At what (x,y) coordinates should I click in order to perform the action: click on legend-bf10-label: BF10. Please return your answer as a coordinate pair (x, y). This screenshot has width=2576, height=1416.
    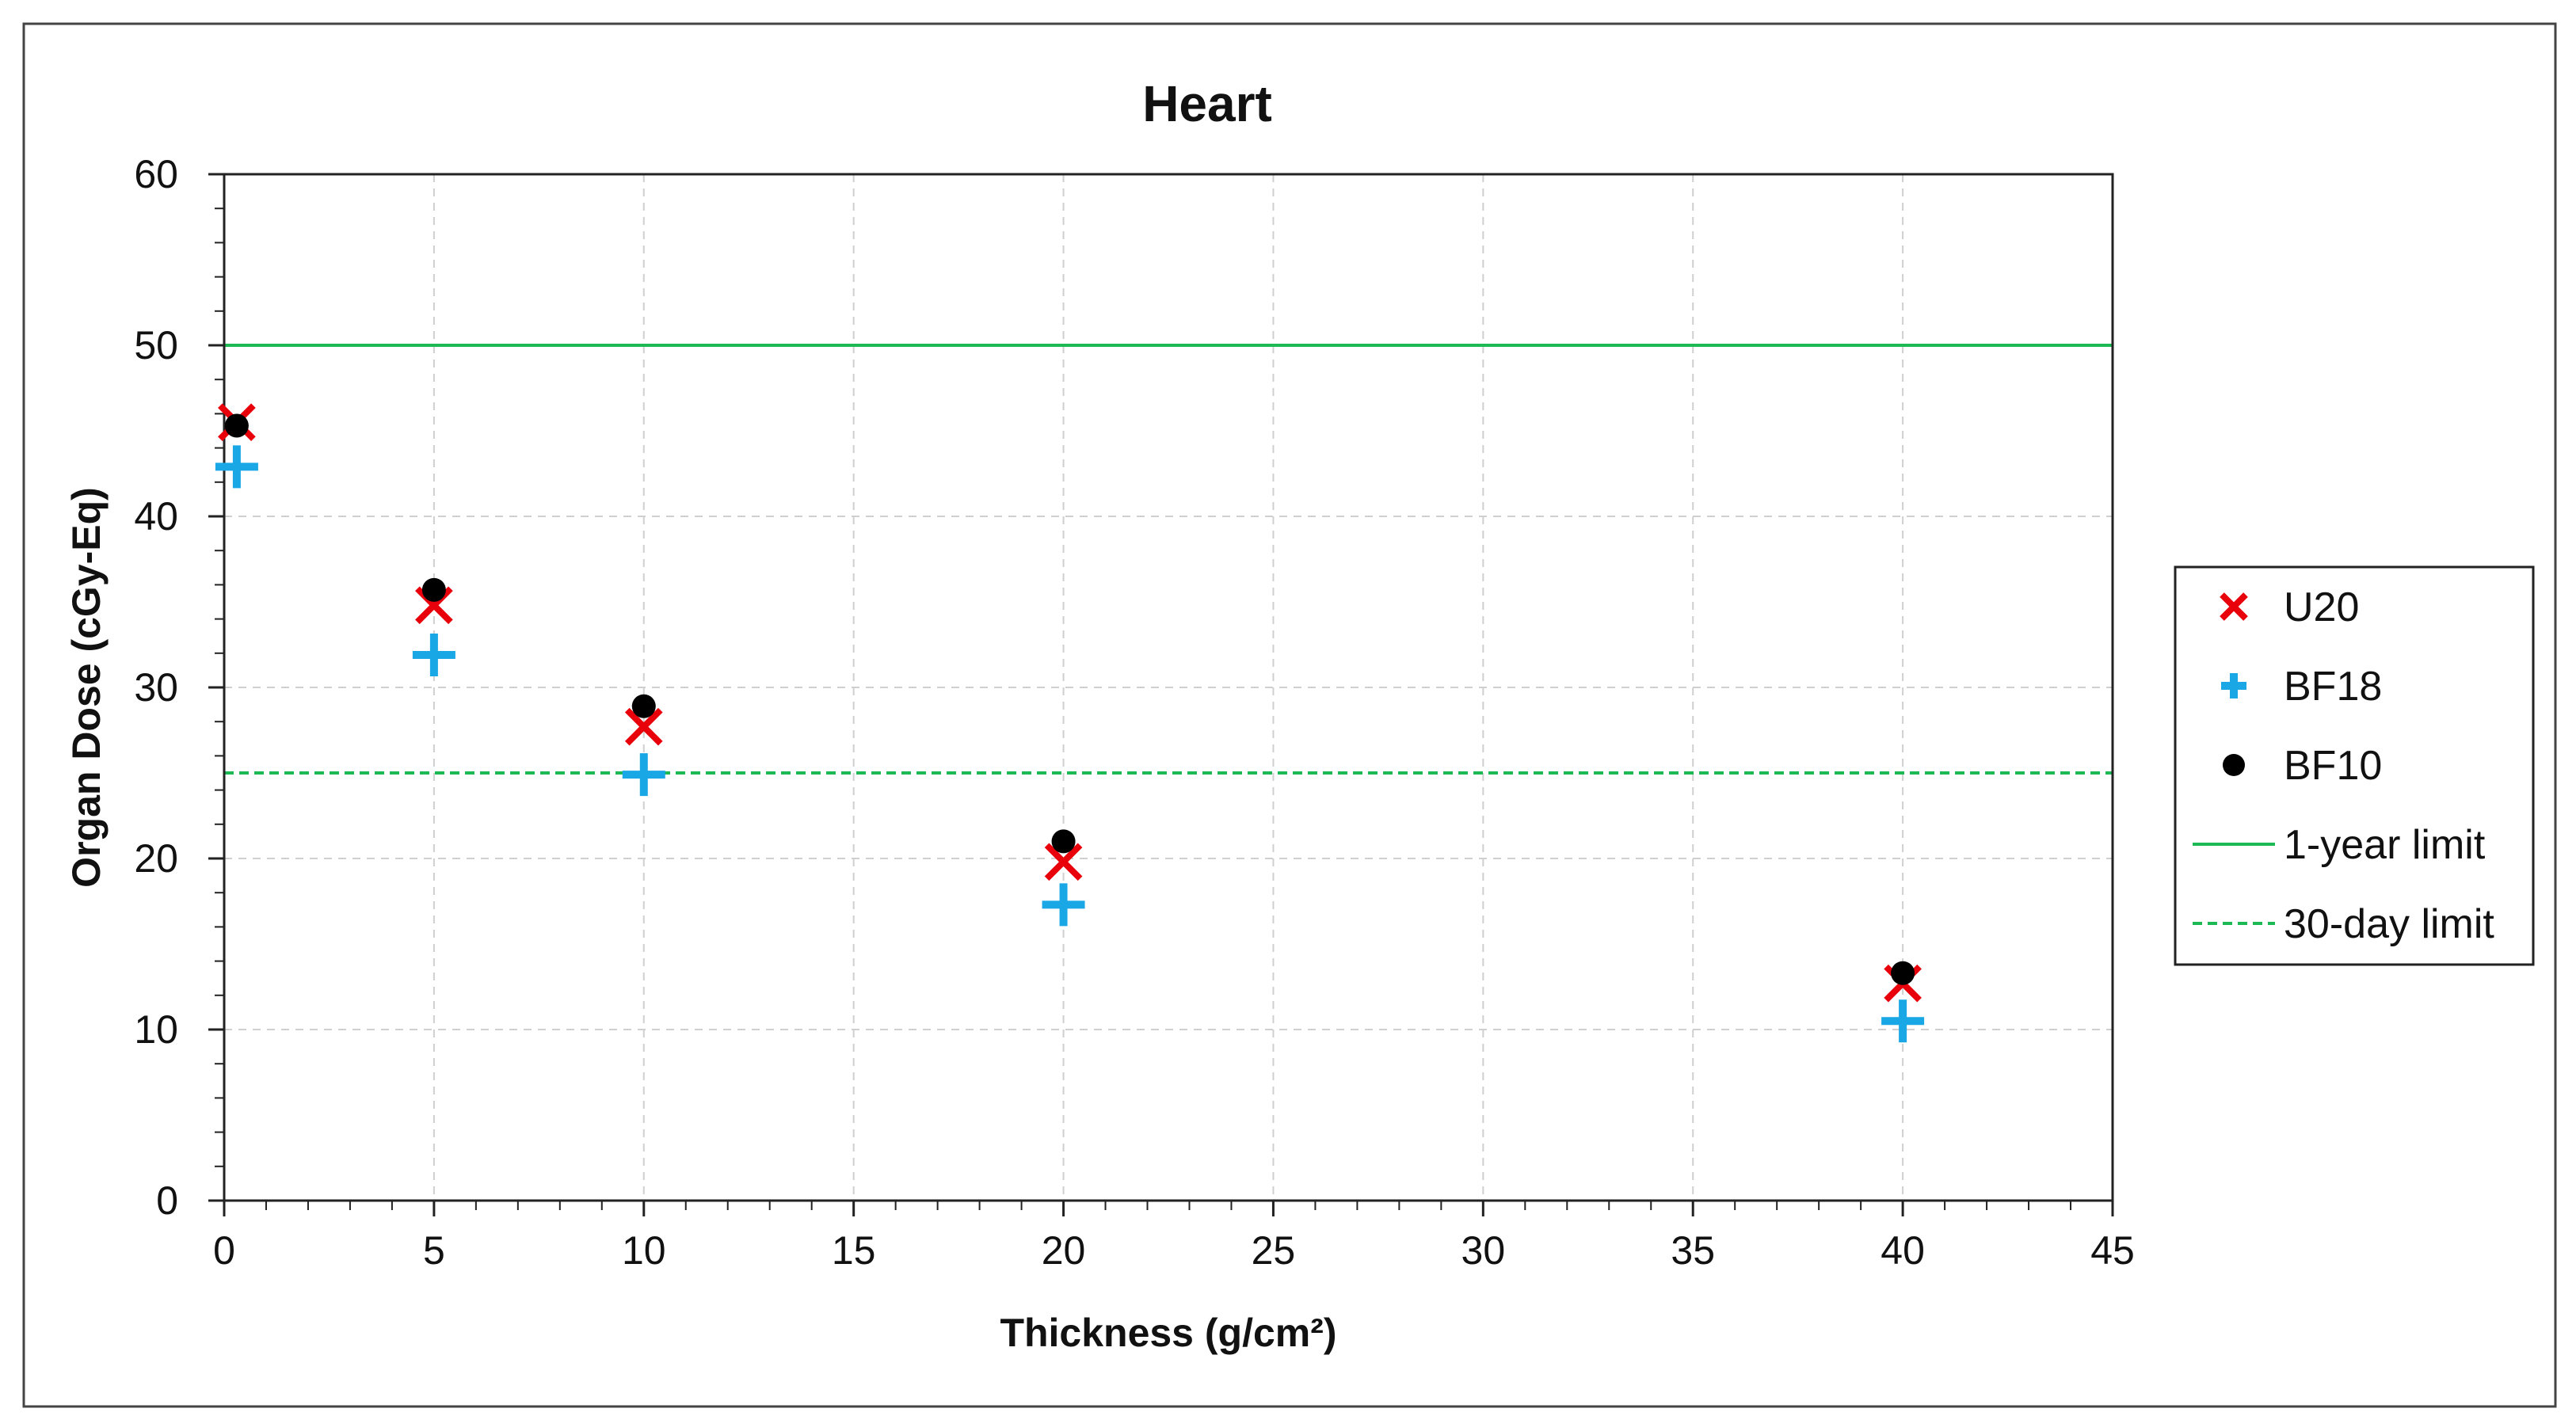
    Looking at the image, I should click on (2333, 766).